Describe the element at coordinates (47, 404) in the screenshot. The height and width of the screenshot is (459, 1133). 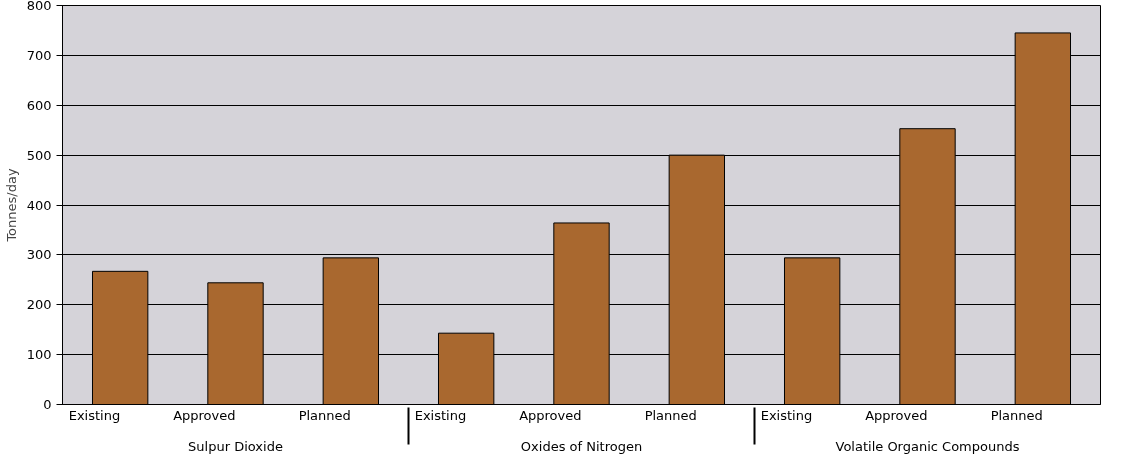
I see `y-tick-label: 0` at that location.